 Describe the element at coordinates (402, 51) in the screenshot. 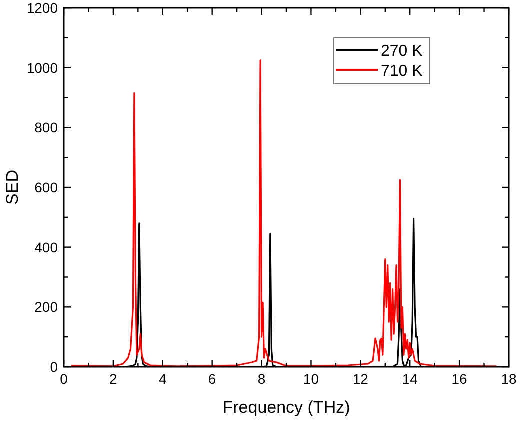

I see `legend-label: 270 K` at that location.